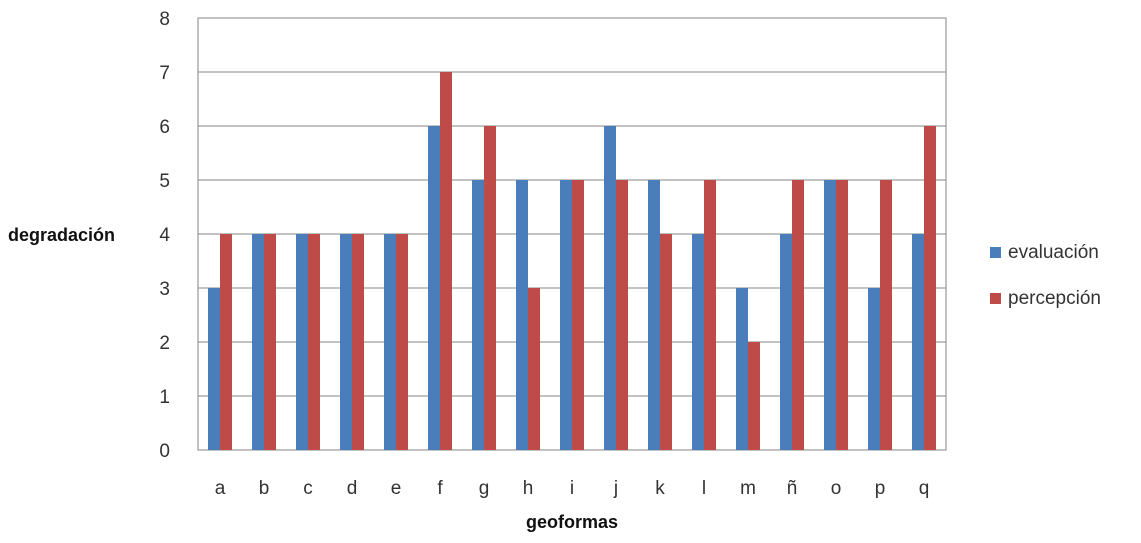 Image resolution: width=1141 pixels, height=543 pixels. I want to click on x-tick-label: ñ, so click(792, 488).